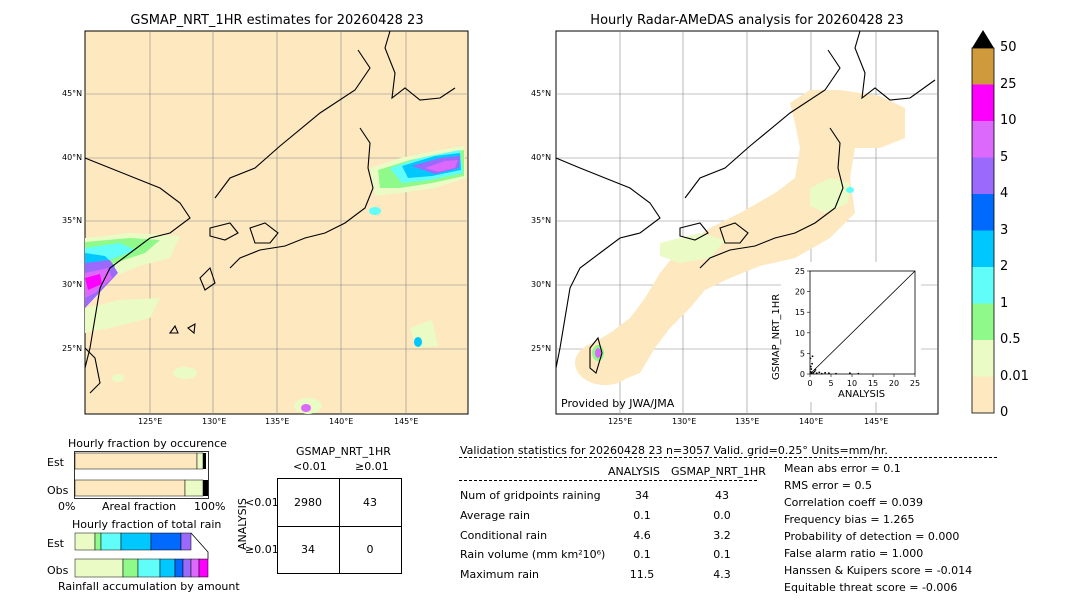 The width and height of the screenshot is (1080, 612). What do you see at coordinates (871, 587) in the screenshot?
I see `score-line: Equitable threat score = -0.006` at bounding box center [871, 587].